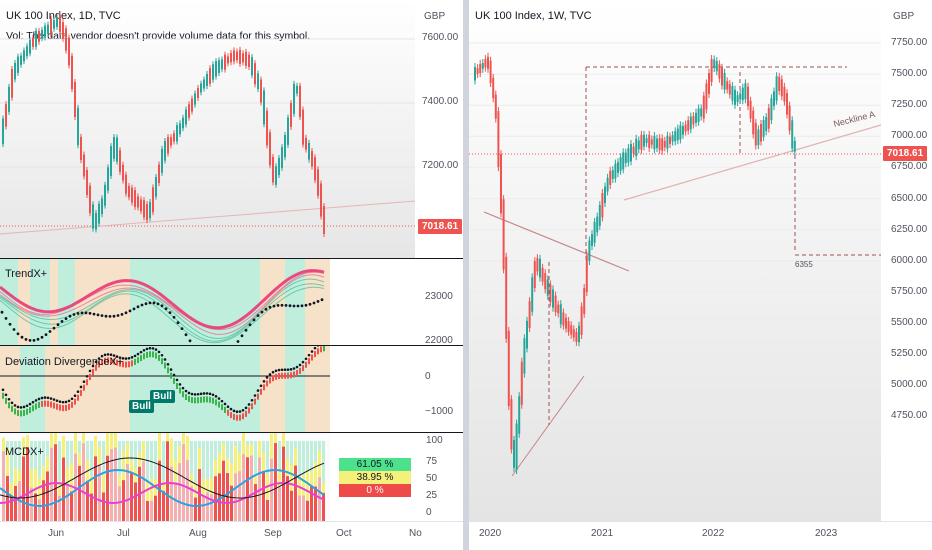  What do you see at coordinates (700, 535) in the screenshot?
I see `right-x-axis` at bounding box center [700, 535].